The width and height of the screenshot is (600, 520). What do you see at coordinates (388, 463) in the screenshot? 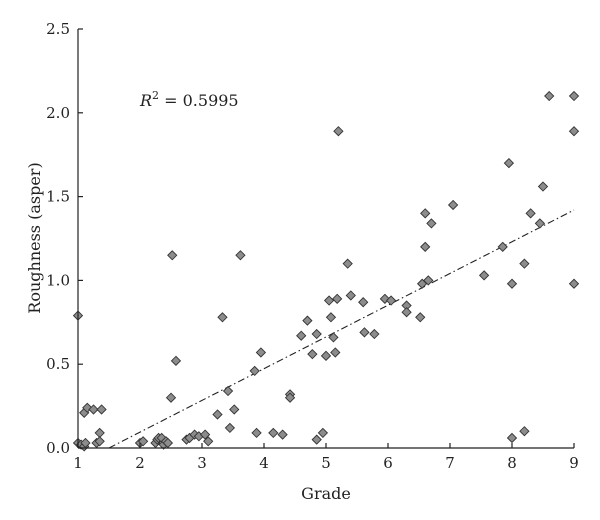
I see `x-tick-label: 6` at bounding box center [388, 463].